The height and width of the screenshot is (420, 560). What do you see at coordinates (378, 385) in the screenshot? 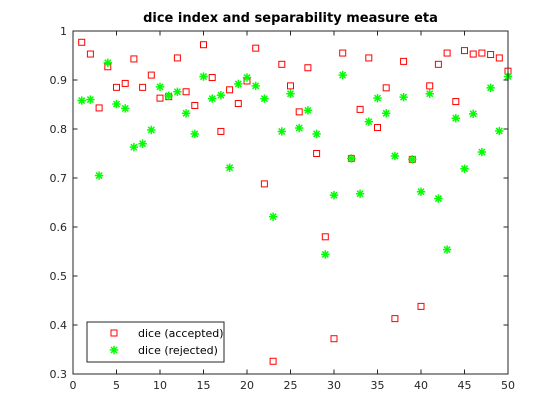
I see `x-tick-label: 35` at bounding box center [378, 385].